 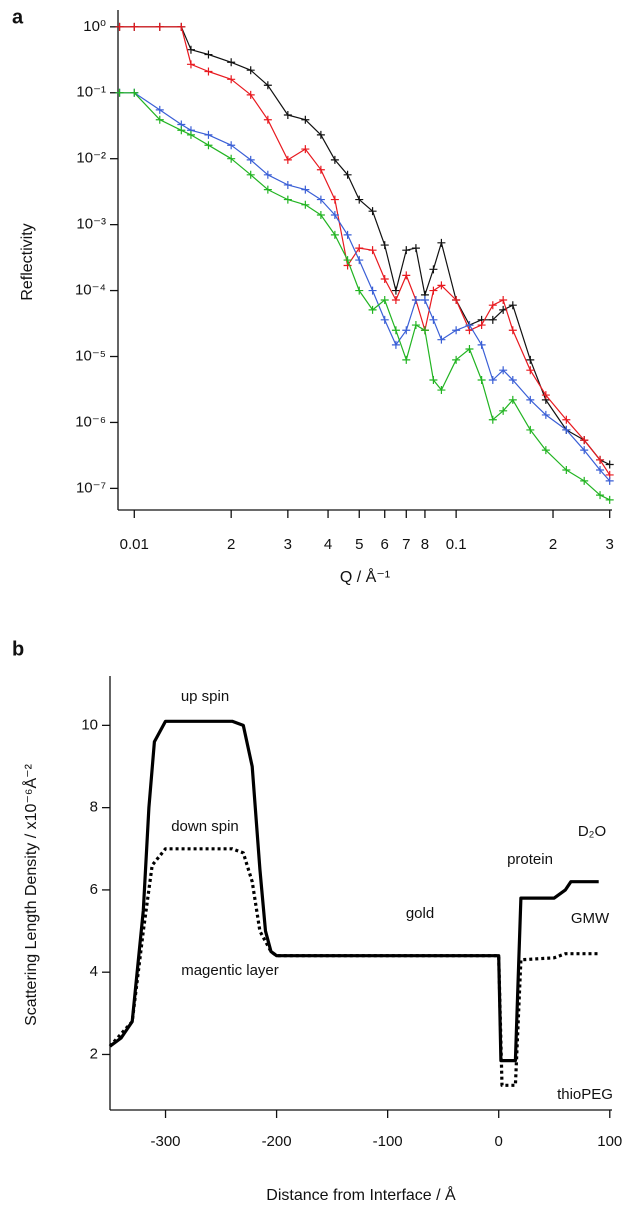 I want to click on x-tick-label: -200, so click(x=277, y=1141).